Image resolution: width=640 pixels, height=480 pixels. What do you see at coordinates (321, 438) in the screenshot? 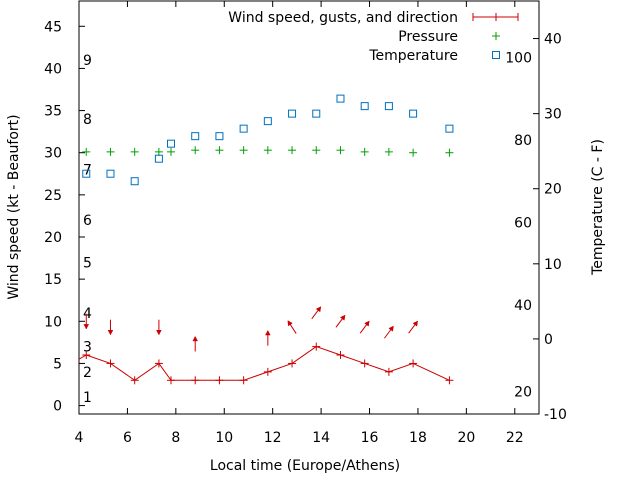
I see `x-tick-label: 14` at bounding box center [321, 438].